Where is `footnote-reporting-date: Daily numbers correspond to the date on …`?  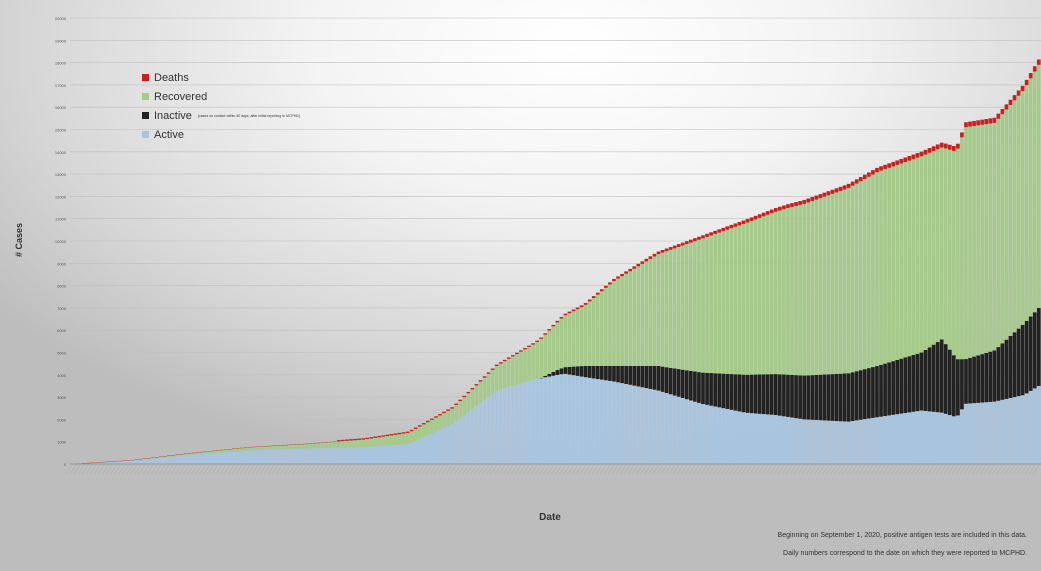 footnote-reporting-date: Daily numbers correspond to the date on … is located at coordinates (905, 553).